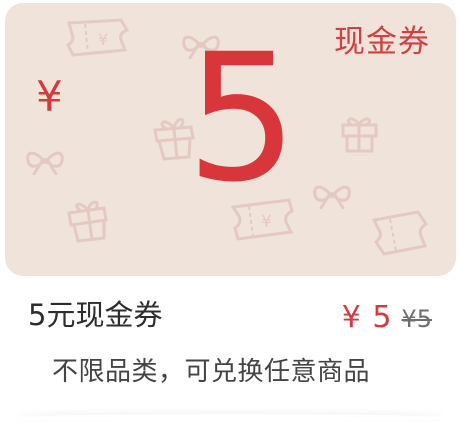 The image size is (459, 422). I want to click on price-row: ¥ 5 ¥5, so click(387, 318).